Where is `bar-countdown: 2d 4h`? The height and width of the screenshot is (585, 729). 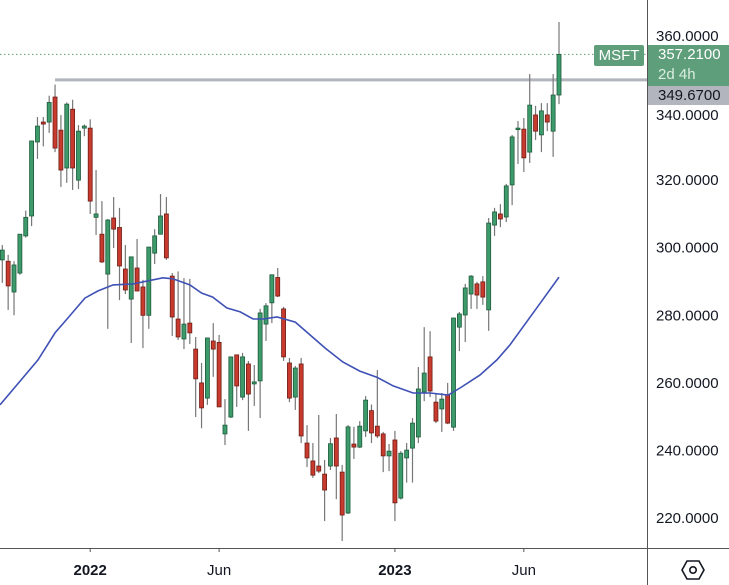 bar-countdown: 2d 4h is located at coordinates (677, 74).